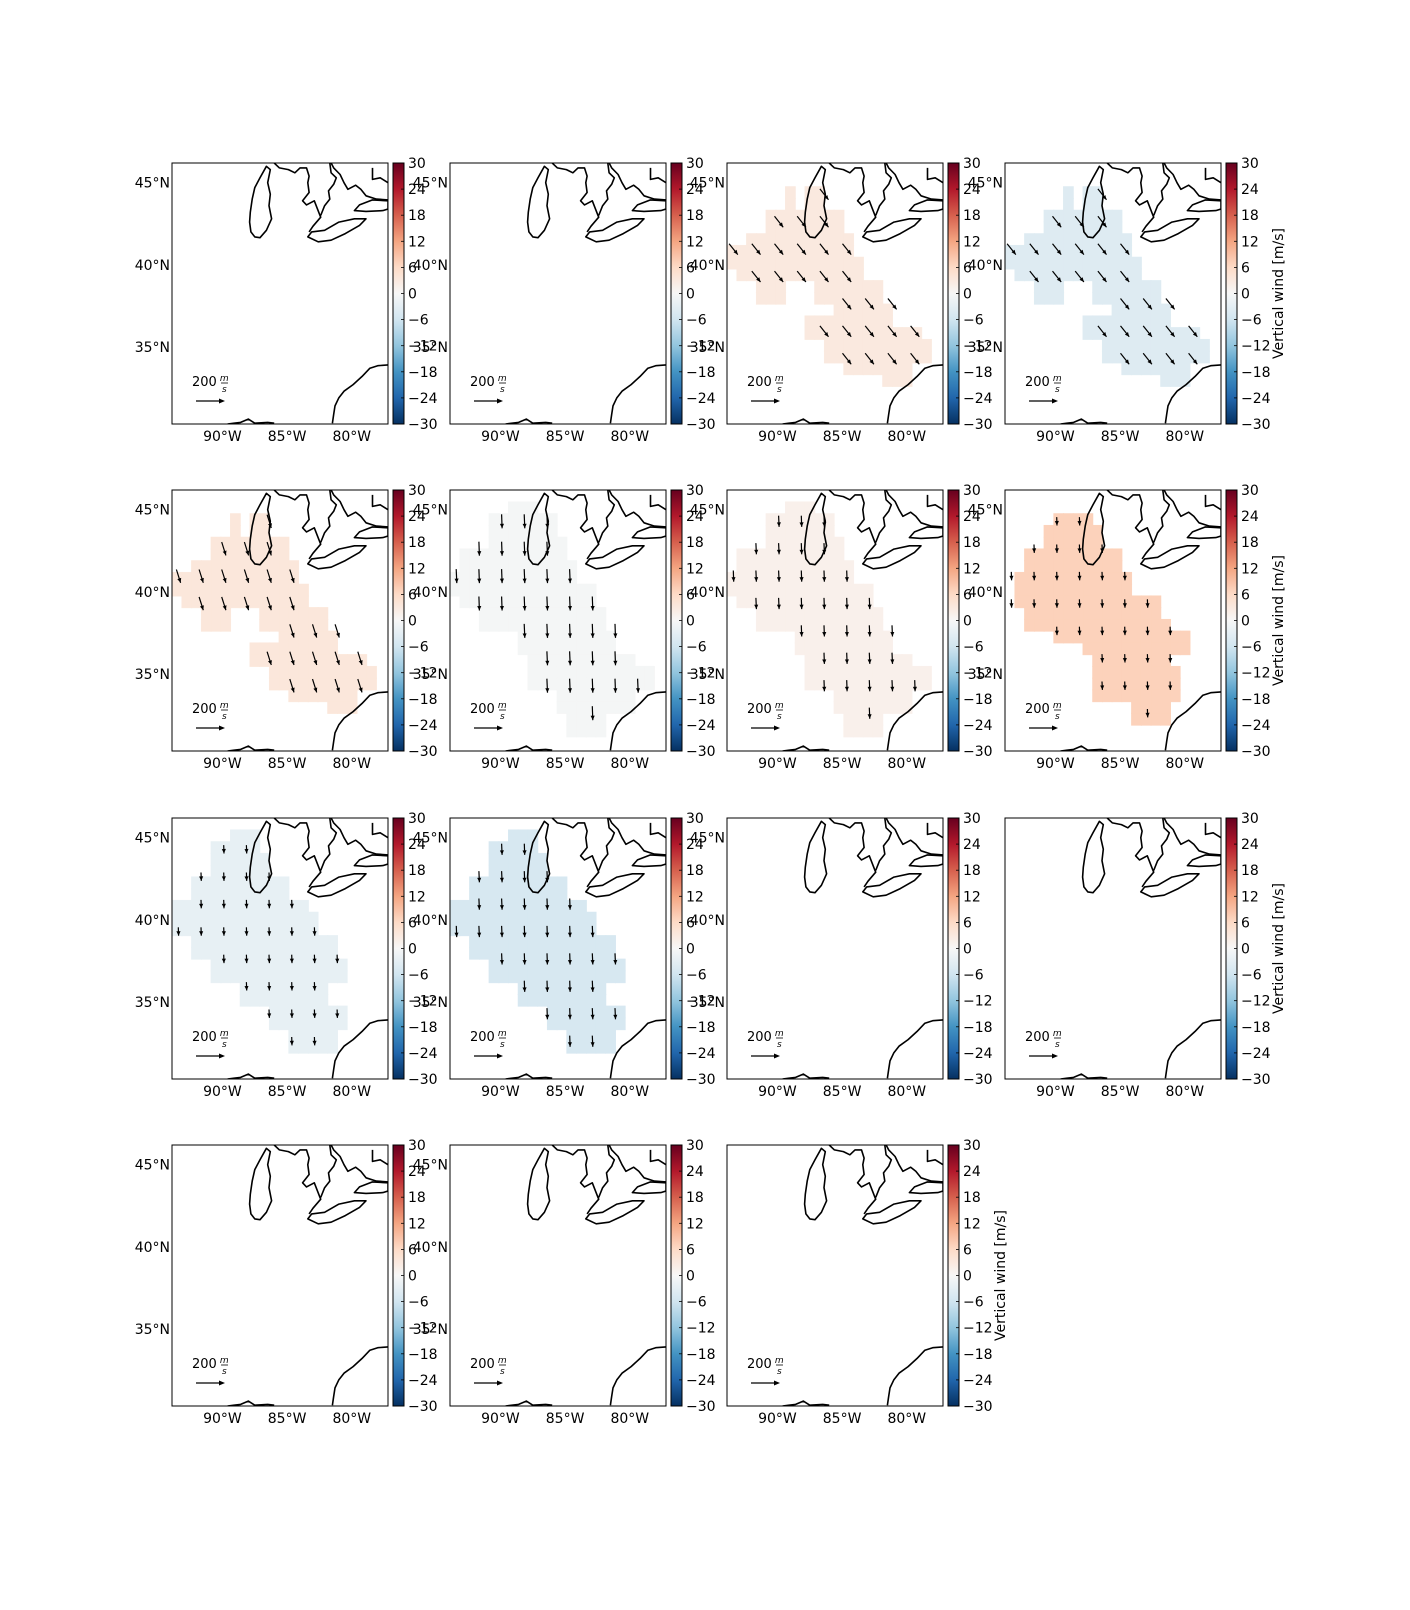  Describe the element at coordinates (1055, 437) in the screenshot. I see `lon-label: 90°W` at that location.